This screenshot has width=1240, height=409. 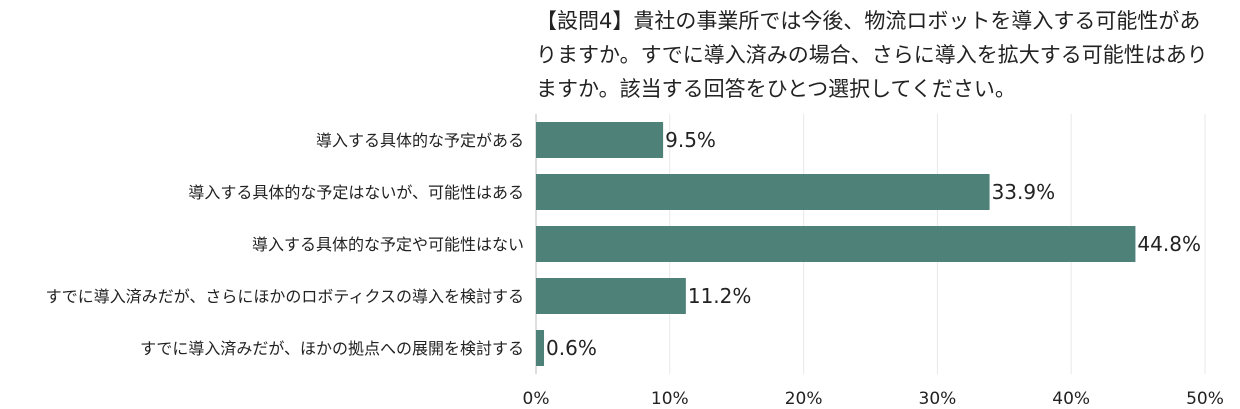 What do you see at coordinates (938, 399) in the screenshot?
I see `x-tick-label: 30%` at bounding box center [938, 399].